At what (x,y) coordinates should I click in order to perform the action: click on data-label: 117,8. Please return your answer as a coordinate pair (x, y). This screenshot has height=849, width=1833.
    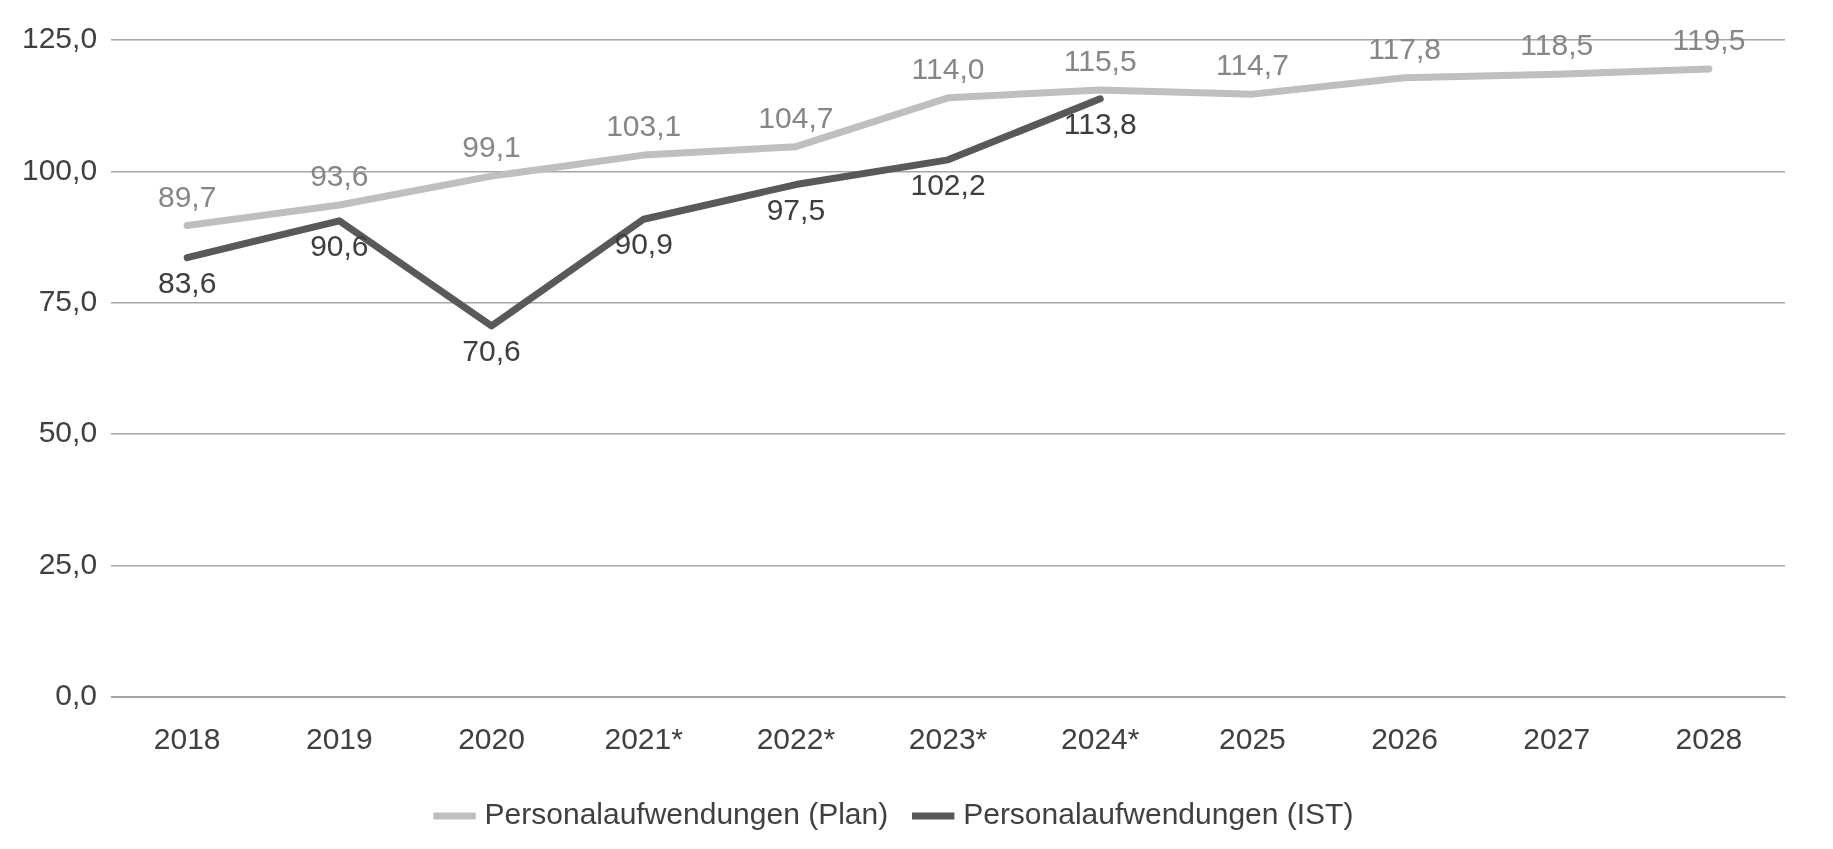
    Looking at the image, I should click on (1404, 49).